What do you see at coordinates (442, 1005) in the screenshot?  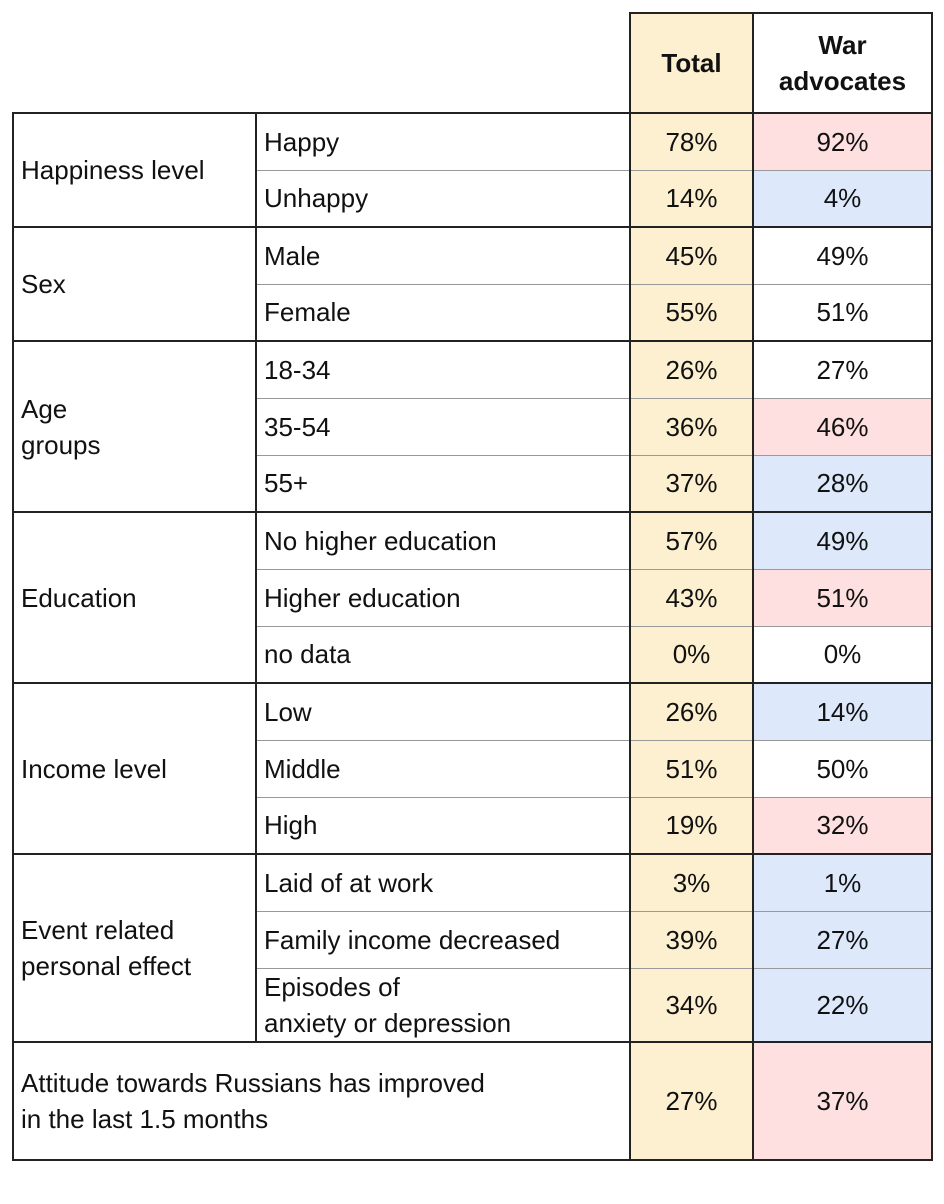 I see `row-label: Episodes of anxiety or depression` at bounding box center [442, 1005].